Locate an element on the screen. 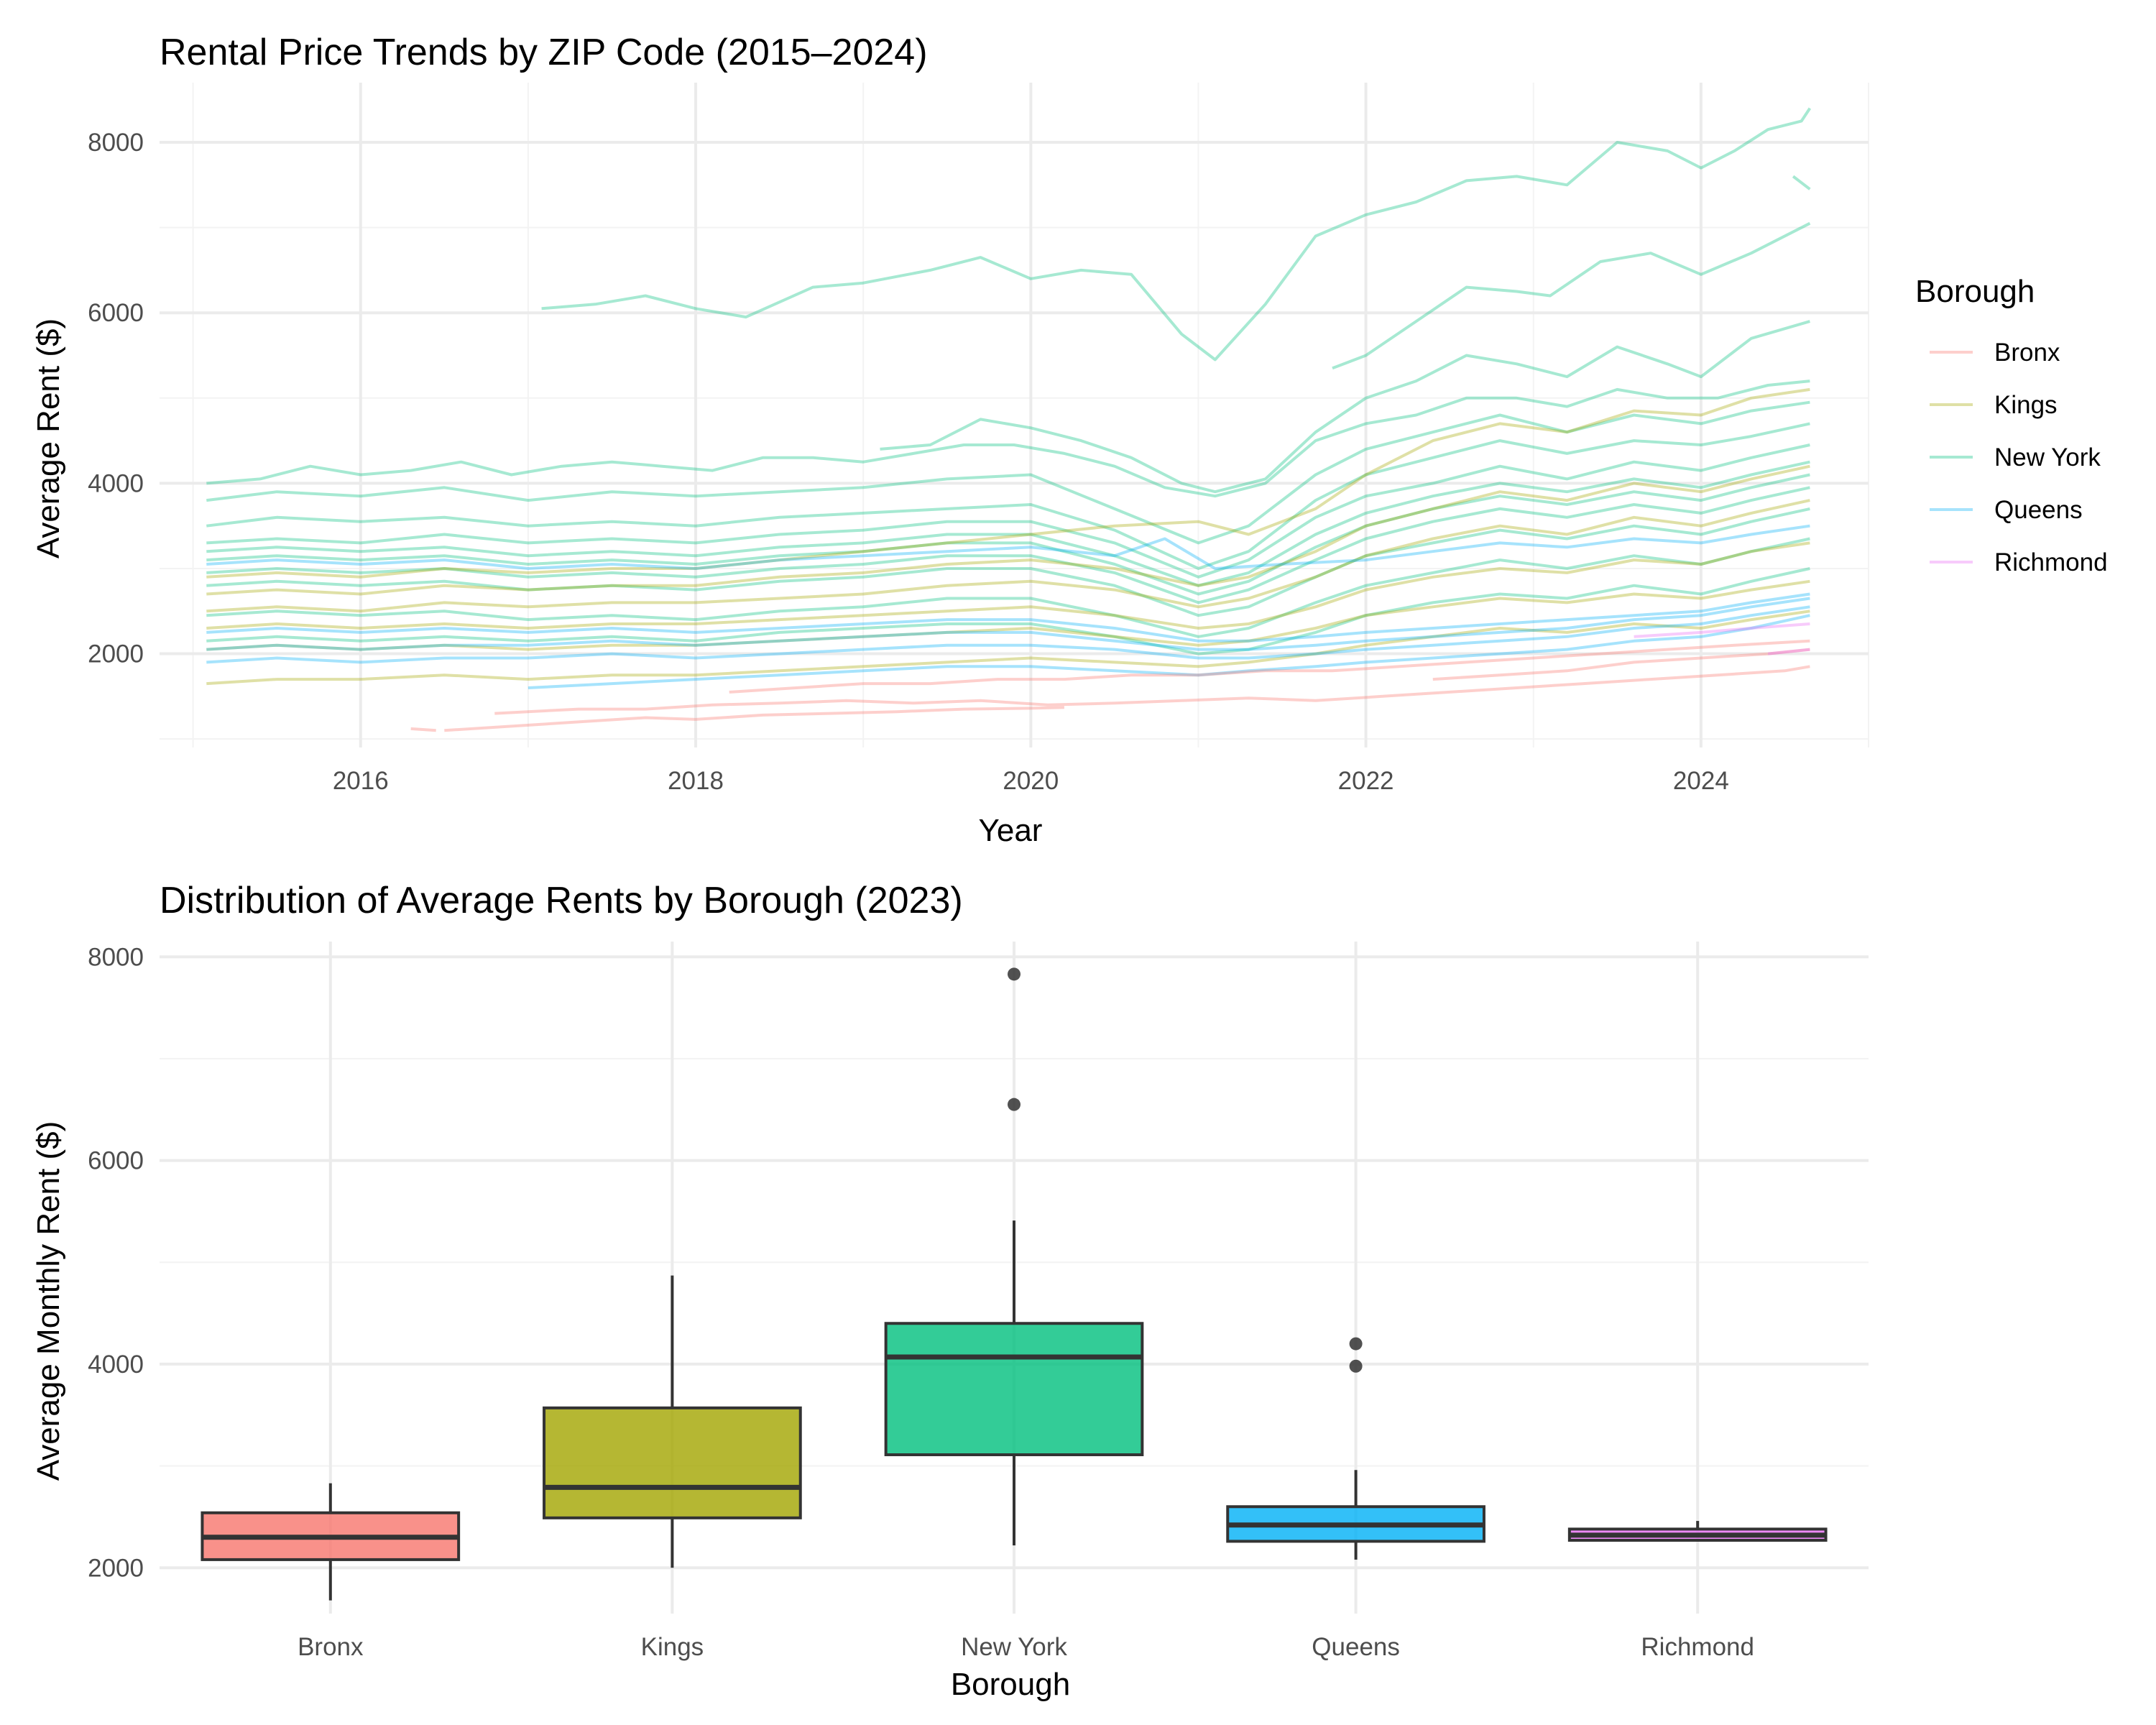 This screenshot has height=1725, width=2156. box-bronx is located at coordinates (331, 1542).